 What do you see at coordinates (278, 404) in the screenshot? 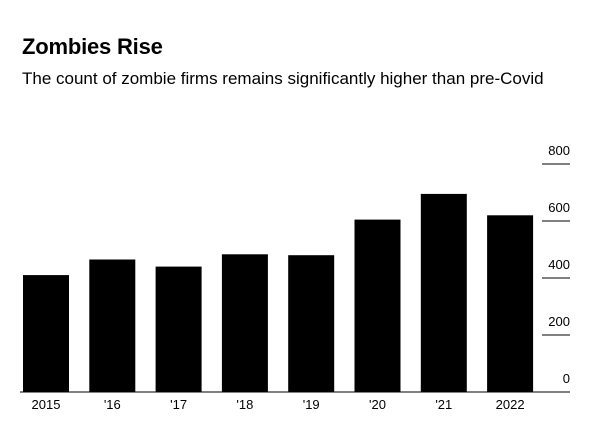
I see `x-axis-labels: 2015 '16 '17 '18 '19 '20 '21 2022` at bounding box center [278, 404].